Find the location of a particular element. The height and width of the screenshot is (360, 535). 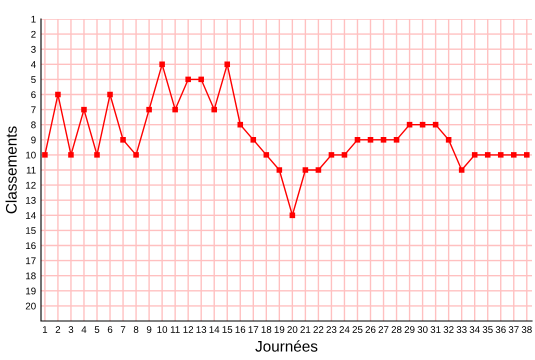

y-axis-title: Classements is located at coordinates (11, 170).